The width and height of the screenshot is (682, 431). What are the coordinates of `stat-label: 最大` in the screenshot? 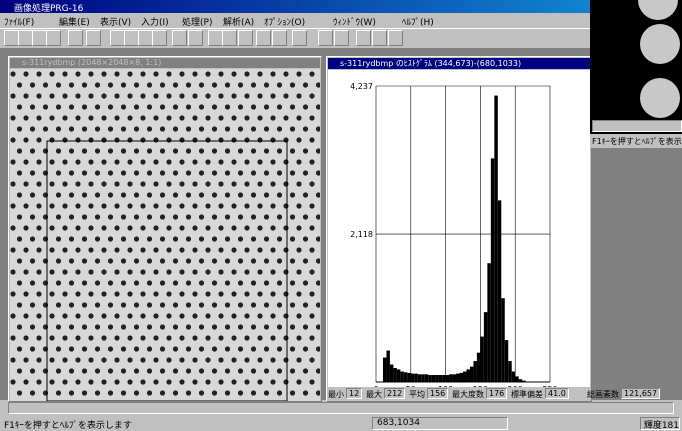 It's located at (374, 394).